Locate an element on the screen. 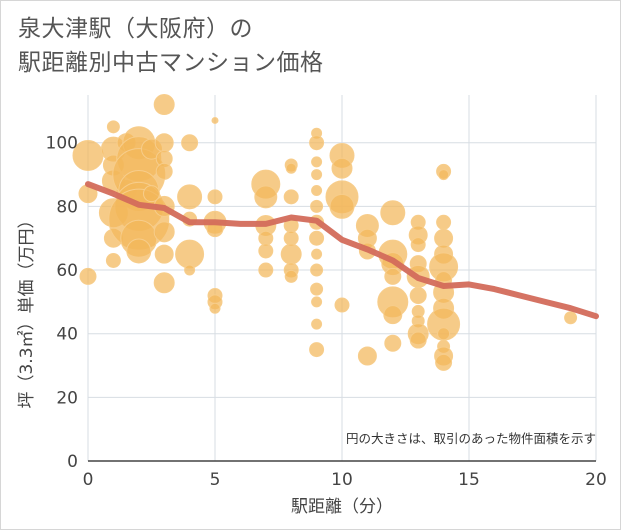 The height and width of the screenshot is (530, 621). chart-title: 泉大津駅（大阪府）の 駅距離別中古マンション価格 is located at coordinates (171, 46).